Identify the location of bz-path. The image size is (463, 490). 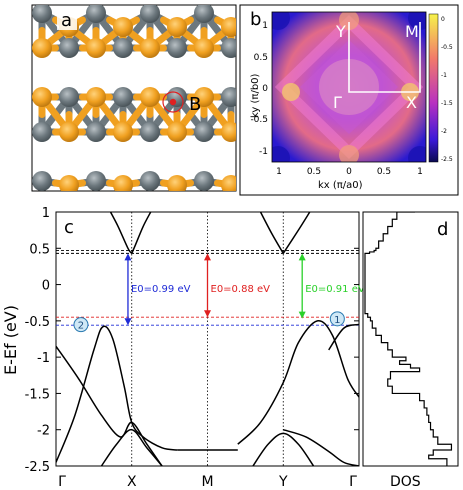
(384, 57).